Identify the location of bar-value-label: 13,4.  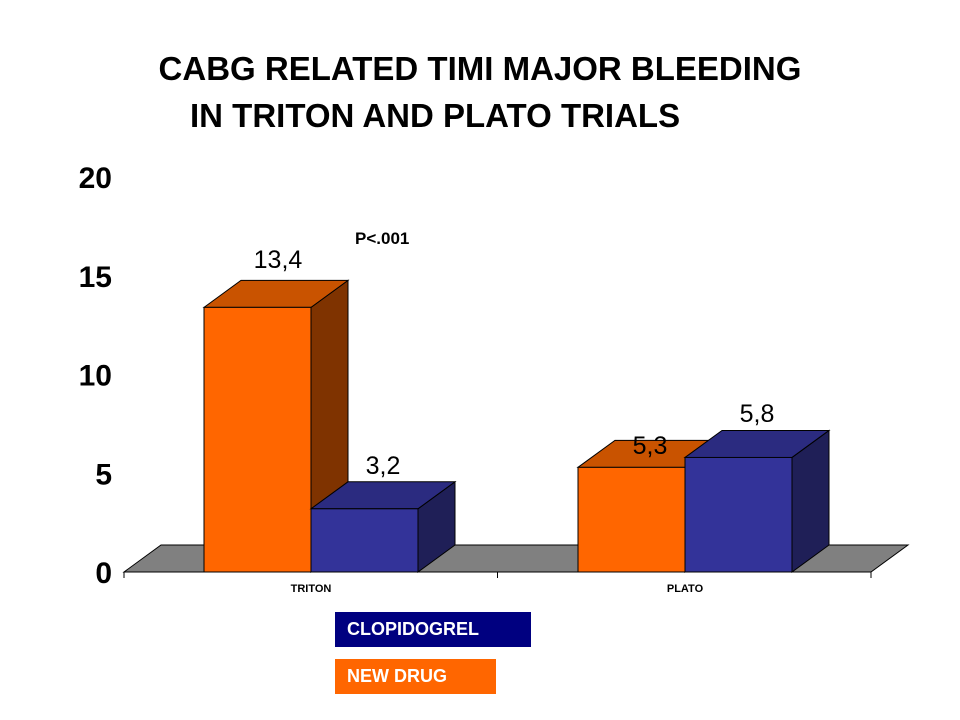
(278, 260).